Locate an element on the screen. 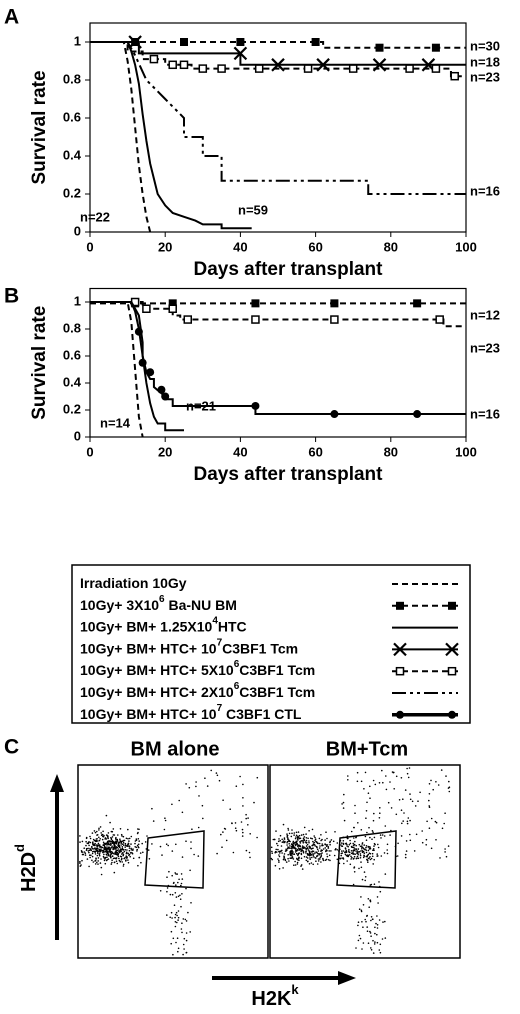 This screenshot has height=1014, width=520. legend-text: 10Gy+ 3X10 is located at coordinates (119, 605).